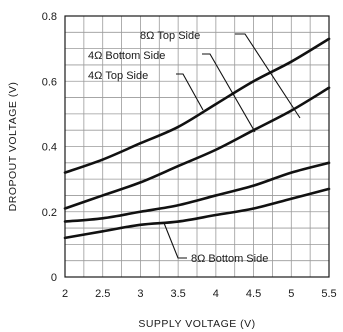 The width and height of the screenshot is (343, 332). Describe the element at coordinates (49, 82) in the screenshot. I see `y-tick-label: 0.6` at that location.